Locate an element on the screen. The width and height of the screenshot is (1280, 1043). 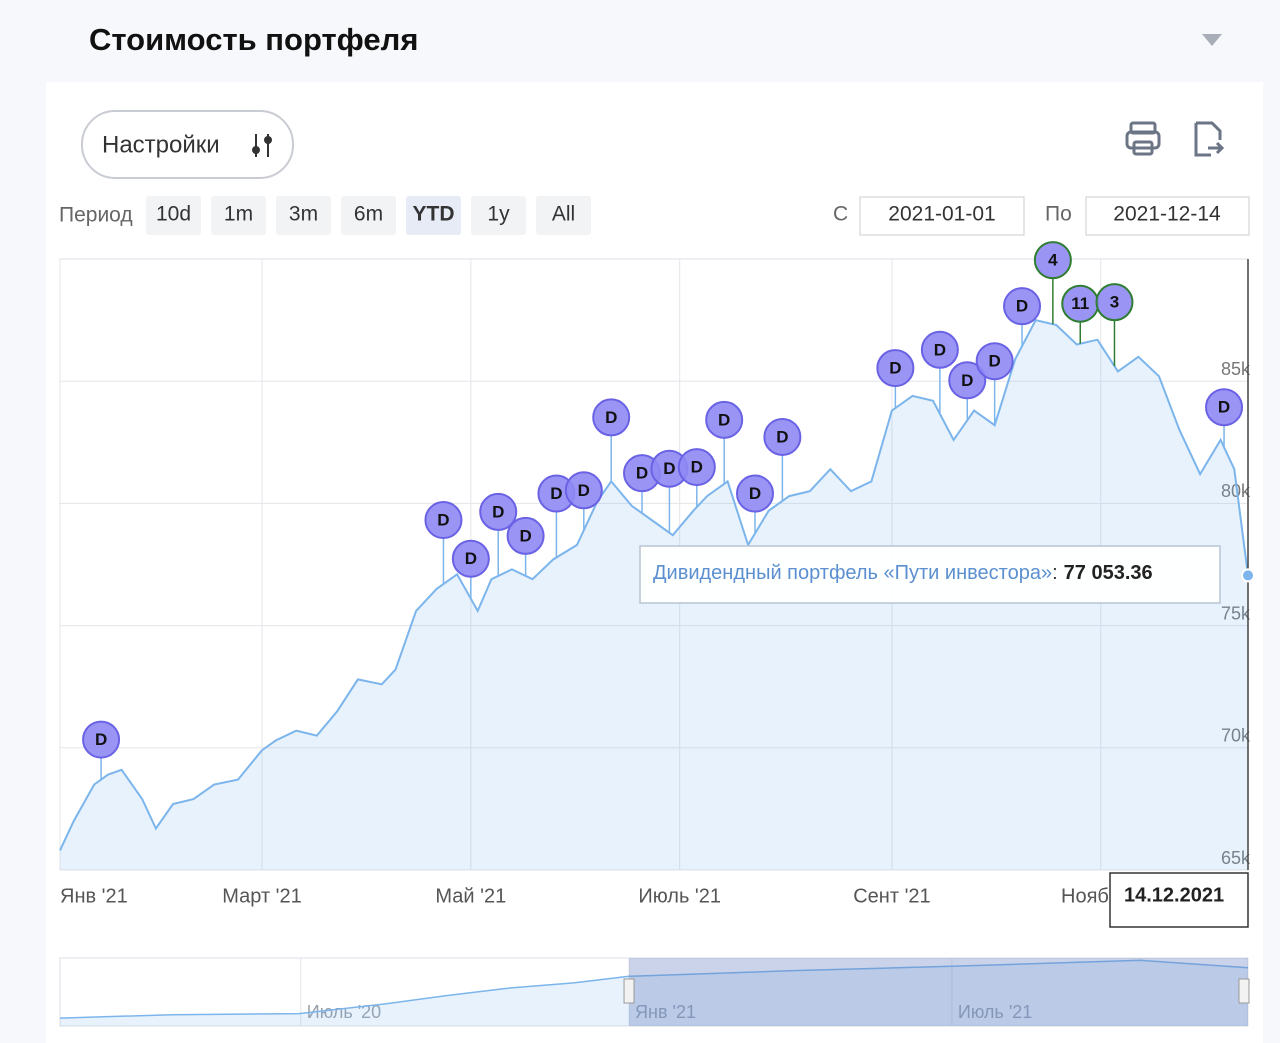
navigator-tick-label: Янв '21 is located at coordinates (665, 1012).